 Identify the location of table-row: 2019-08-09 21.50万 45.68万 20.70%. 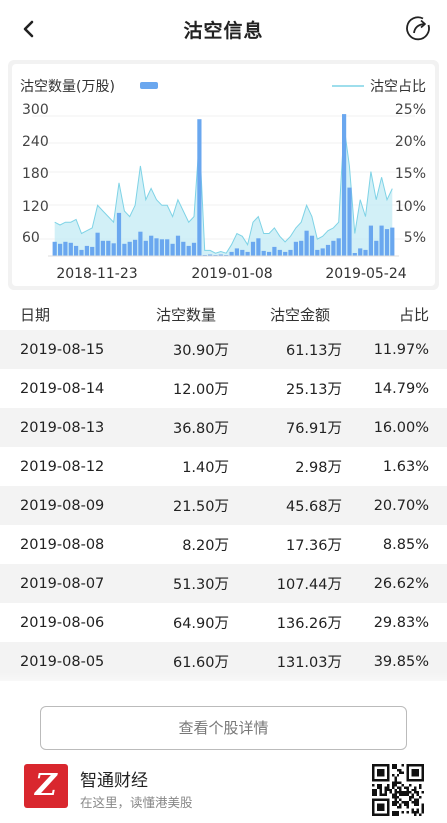
(223, 505).